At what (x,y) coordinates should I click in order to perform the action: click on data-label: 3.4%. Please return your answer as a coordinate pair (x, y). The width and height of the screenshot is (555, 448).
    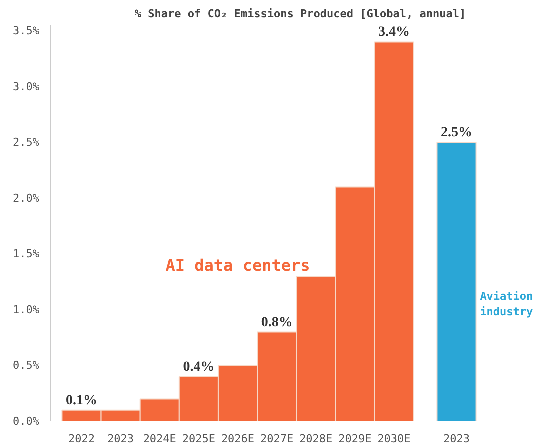
    Looking at the image, I should click on (394, 32).